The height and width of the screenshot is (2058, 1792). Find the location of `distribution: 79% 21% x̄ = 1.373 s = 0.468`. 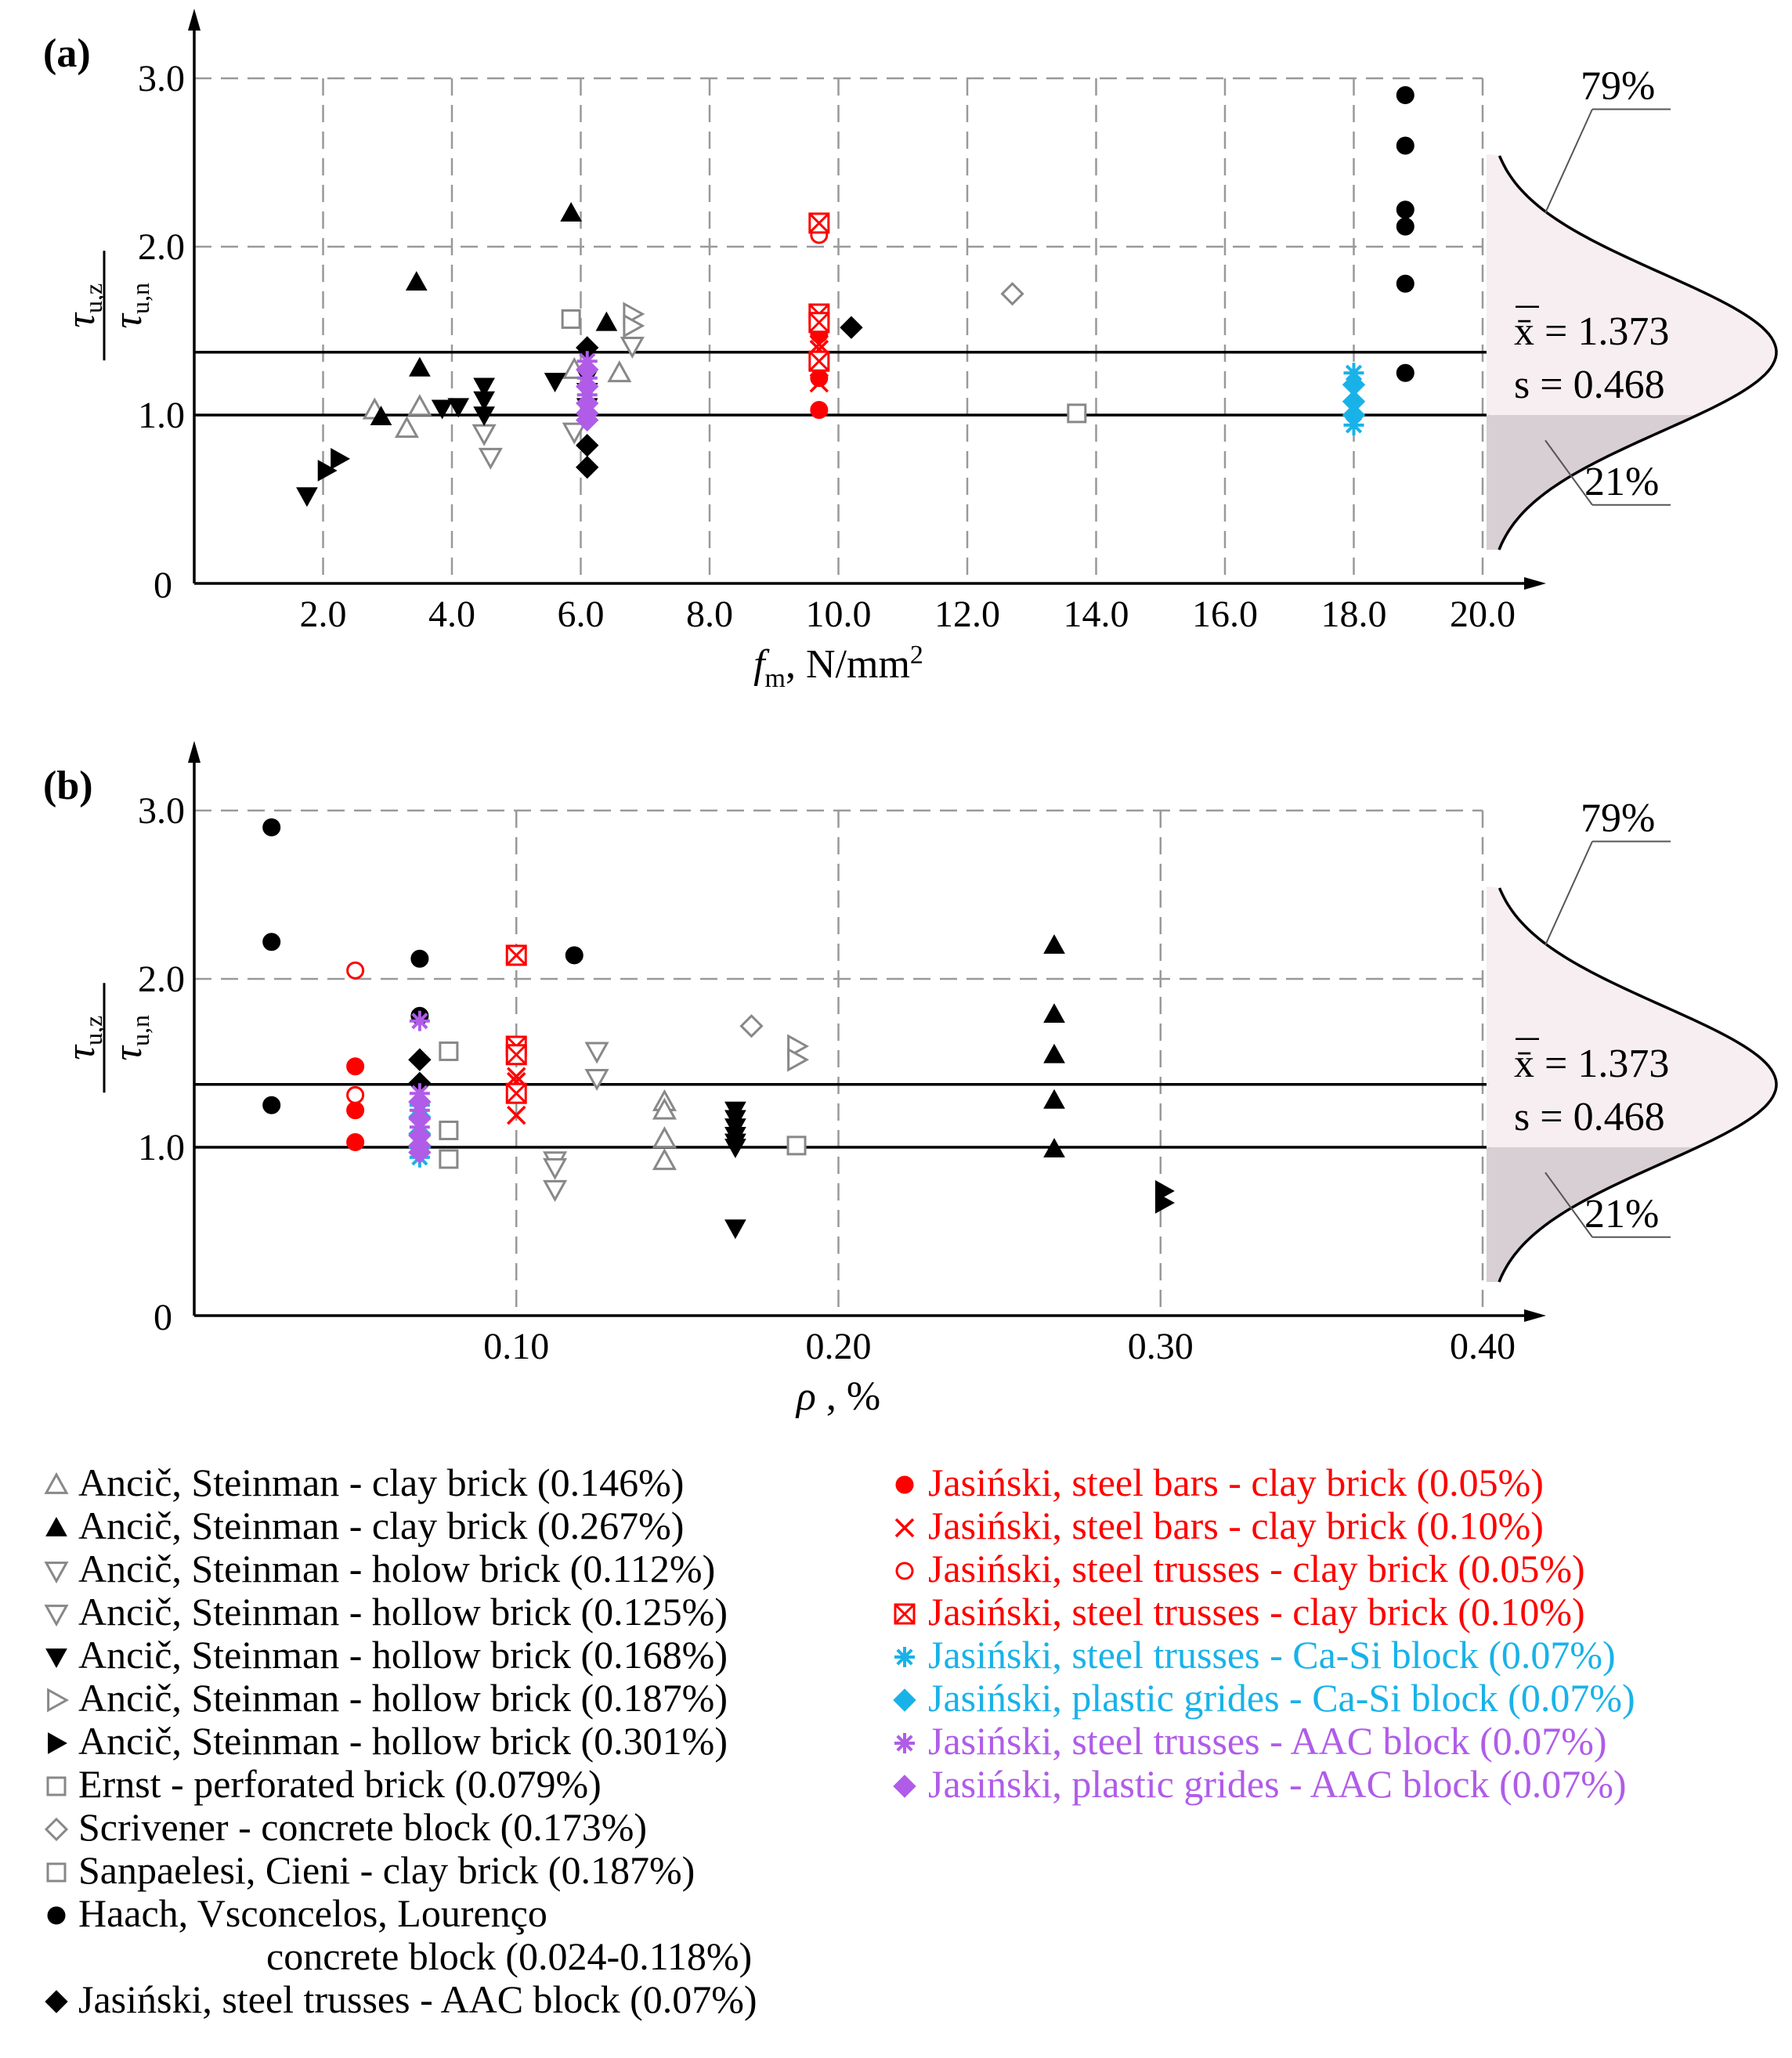

distribution: 79% 21% x̄ = 1.373 s = 0.468 is located at coordinates (1632, 1039).